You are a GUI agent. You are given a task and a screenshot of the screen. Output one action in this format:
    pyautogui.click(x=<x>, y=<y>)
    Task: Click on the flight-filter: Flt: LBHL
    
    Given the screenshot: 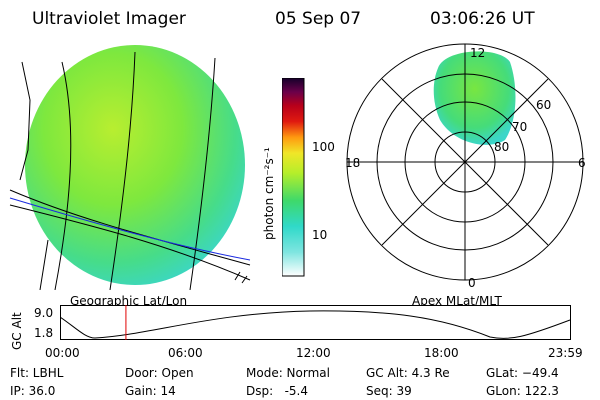 What is the action you would take?
    pyautogui.click(x=37, y=373)
    